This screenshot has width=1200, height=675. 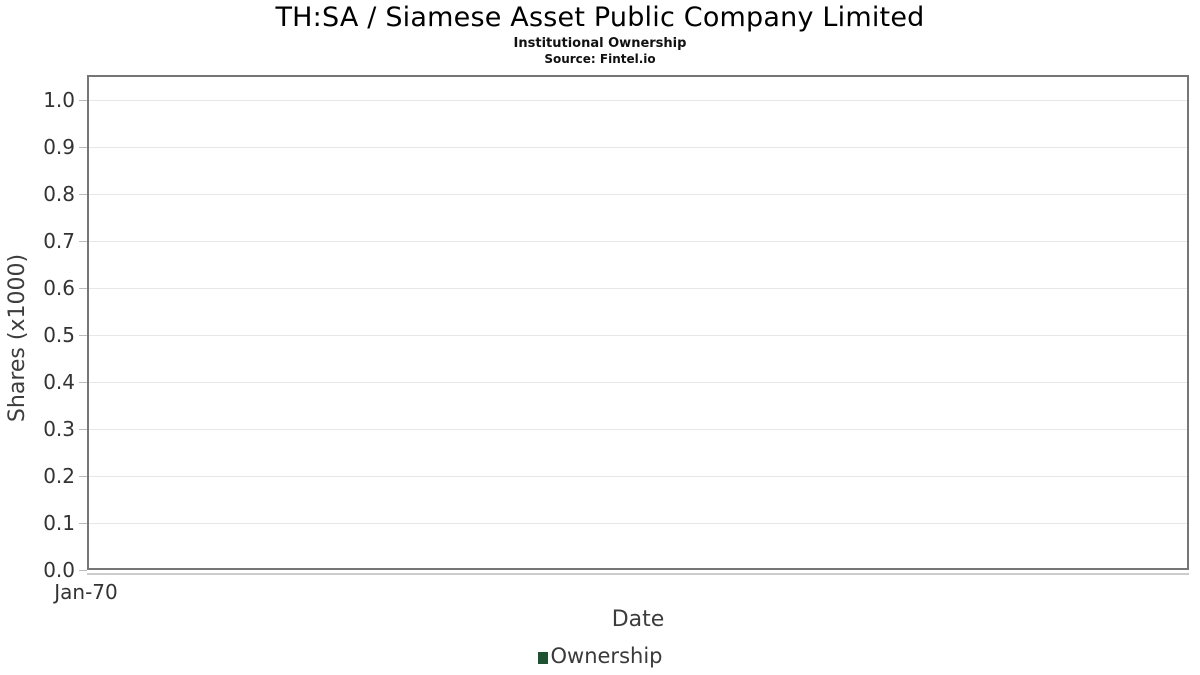 What do you see at coordinates (59, 335) in the screenshot?
I see `y-tick-label: 0.5` at bounding box center [59, 335].